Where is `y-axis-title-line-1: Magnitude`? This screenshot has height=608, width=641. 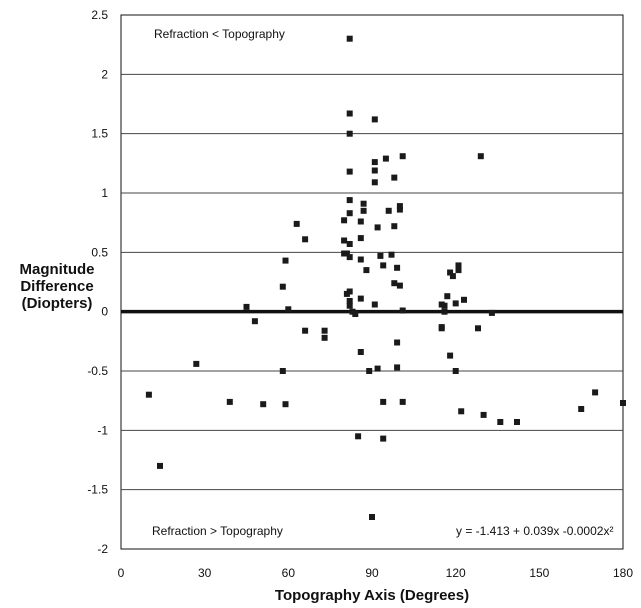
y-axis-title-line-1: Magnitude is located at coordinates (57, 269).